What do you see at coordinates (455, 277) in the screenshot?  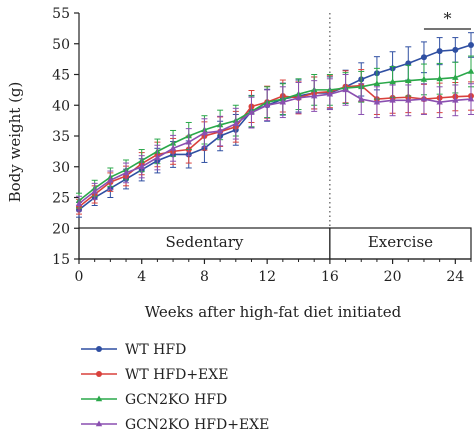 I see `x-tick-label: 24` at bounding box center [455, 277].